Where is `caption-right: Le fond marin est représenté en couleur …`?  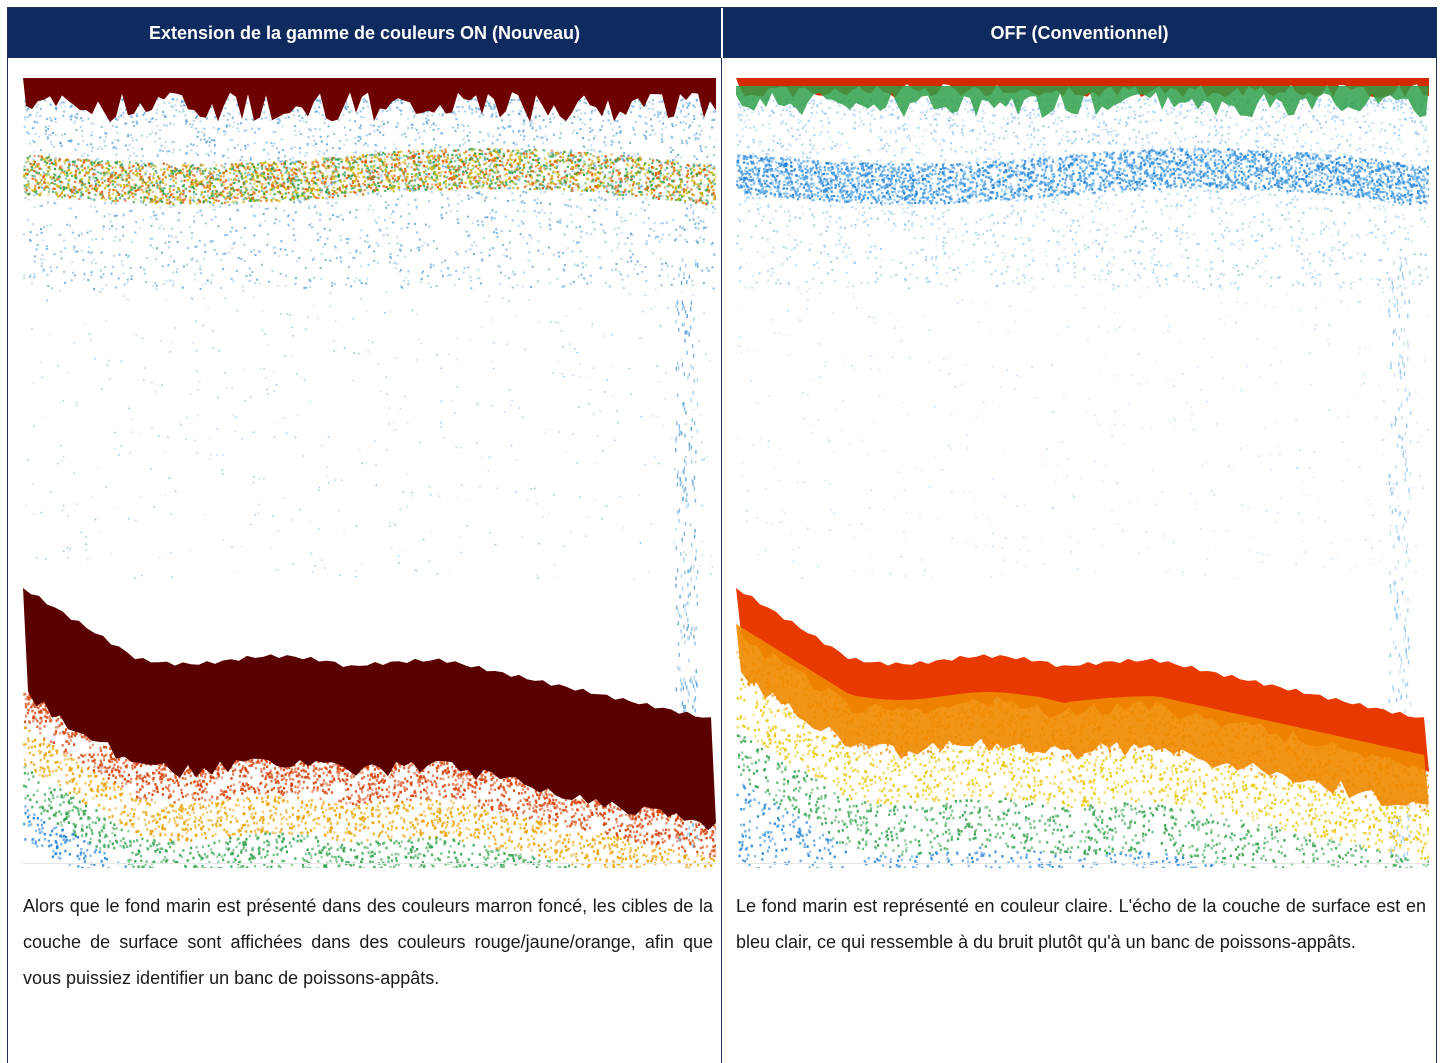 caption-right: Le fond marin est représenté en couleur … is located at coordinates (1081, 924).